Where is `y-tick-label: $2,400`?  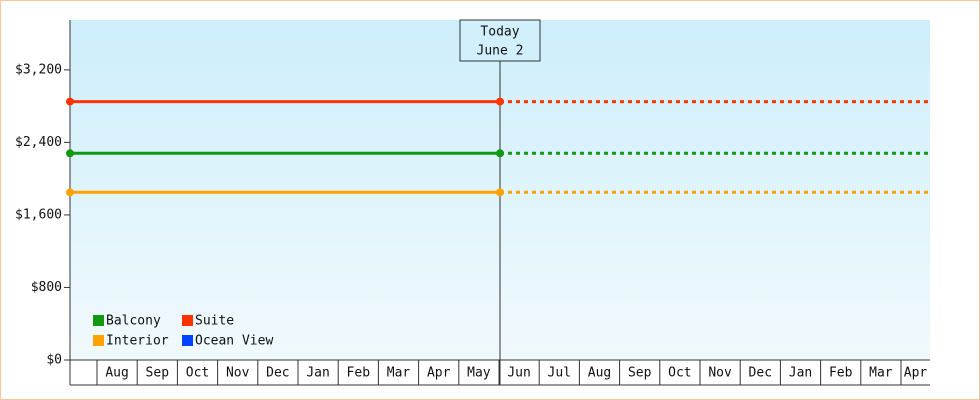 y-tick-label: $2,400 is located at coordinates (38, 142).